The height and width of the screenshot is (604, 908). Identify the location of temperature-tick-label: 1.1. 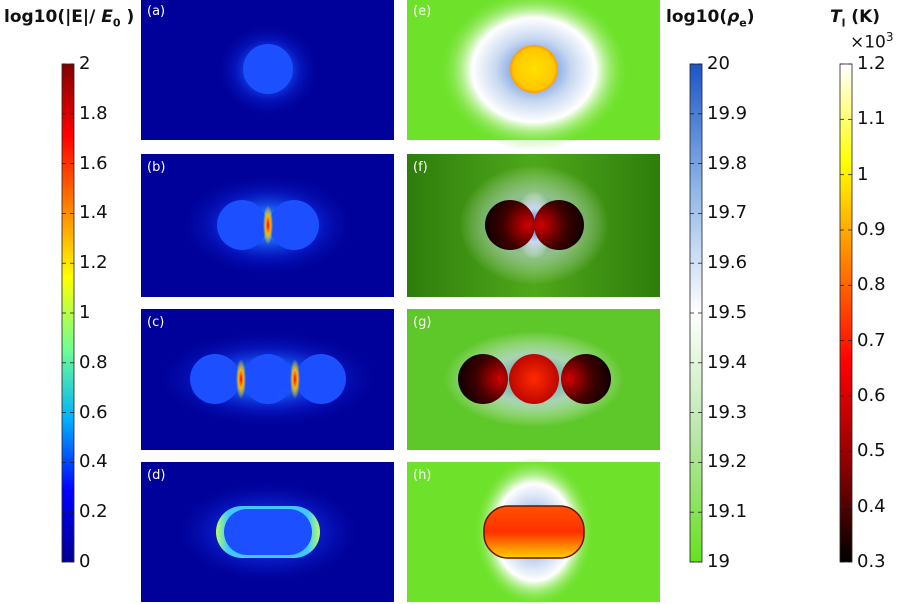
(871, 119).